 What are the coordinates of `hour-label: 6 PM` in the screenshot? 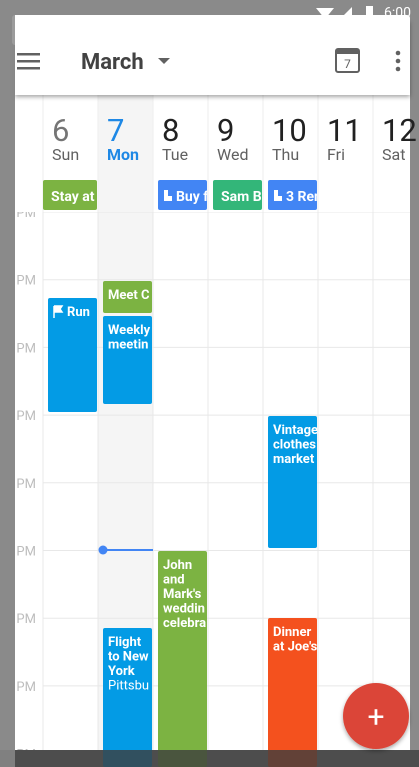 It's located at (21, 552).